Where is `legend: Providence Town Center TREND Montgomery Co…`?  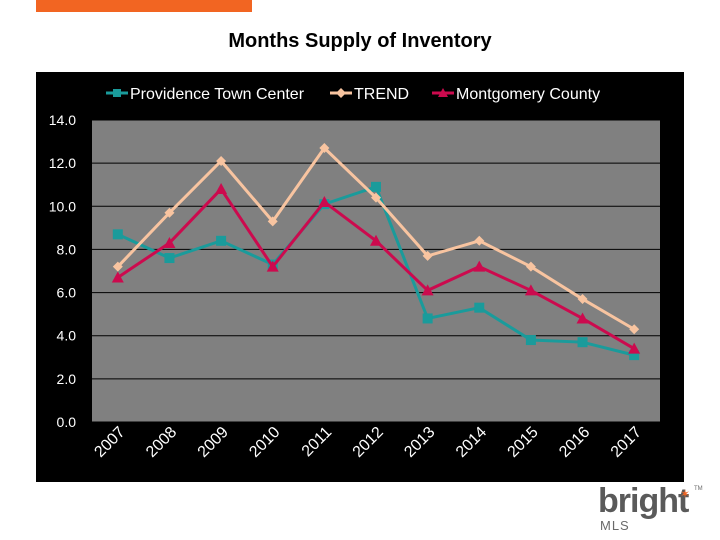
legend: Providence Town Center TREND Montgomery Co… is located at coordinates (353, 94).